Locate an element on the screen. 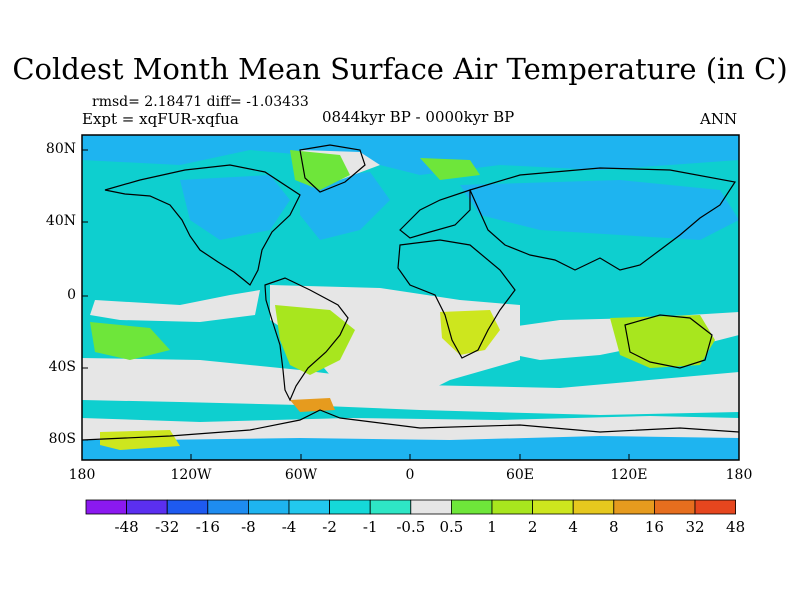  xtick-label-0: 0 is located at coordinates (410, 475).